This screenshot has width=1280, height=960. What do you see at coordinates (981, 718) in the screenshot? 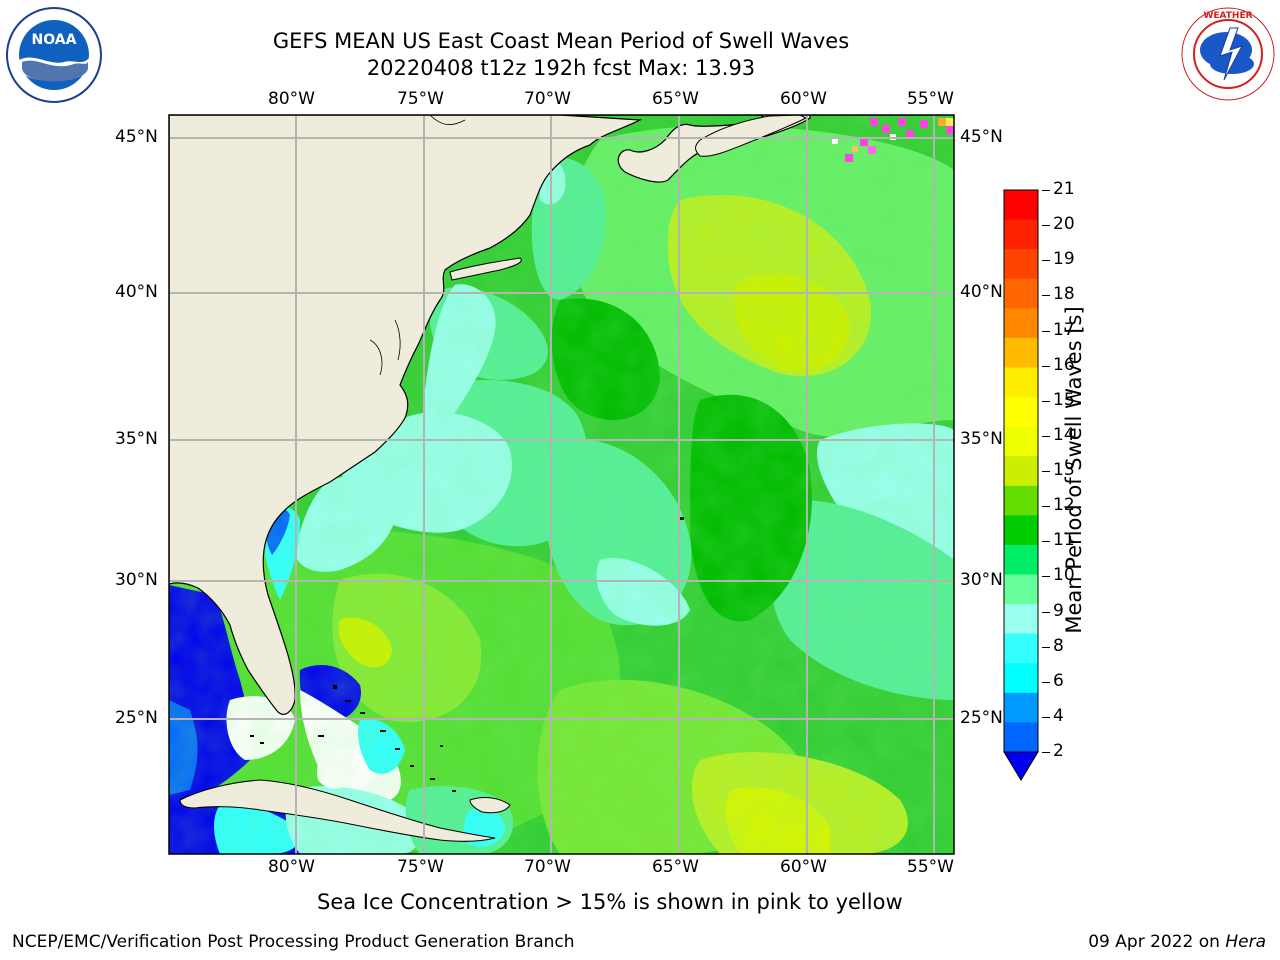
I see `lat-label-right-25n: 25°N` at bounding box center [981, 718].